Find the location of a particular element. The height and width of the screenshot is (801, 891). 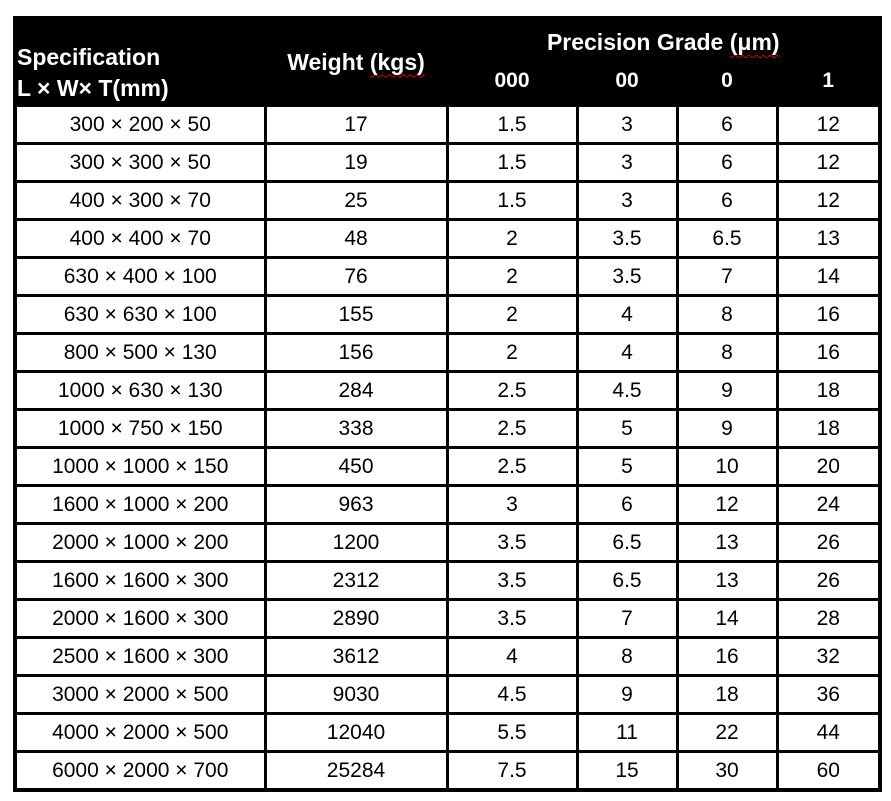

grade-0-header: 0 is located at coordinates (727, 86).